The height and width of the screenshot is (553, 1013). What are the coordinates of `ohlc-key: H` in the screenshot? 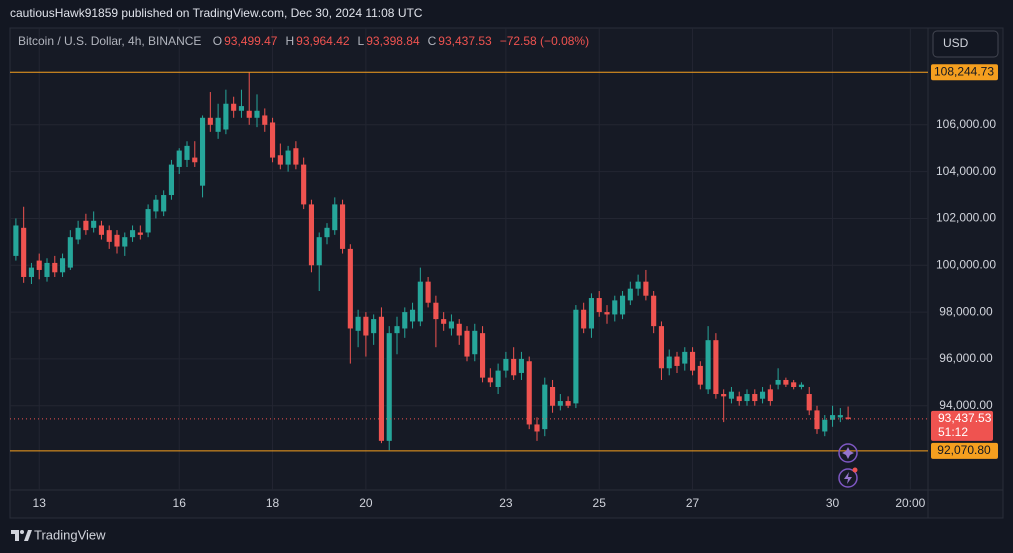 It's located at (290, 41).